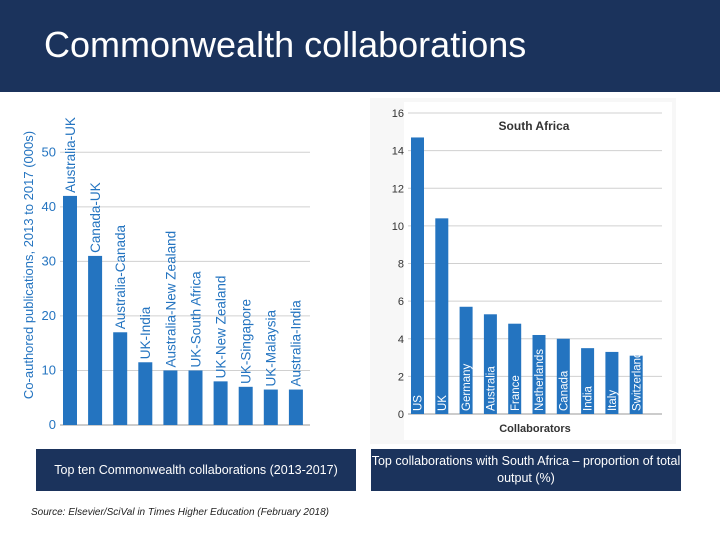  What do you see at coordinates (220, 403) in the screenshot?
I see `chart1-bar-uk-new-zealand` at bounding box center [220, 403].